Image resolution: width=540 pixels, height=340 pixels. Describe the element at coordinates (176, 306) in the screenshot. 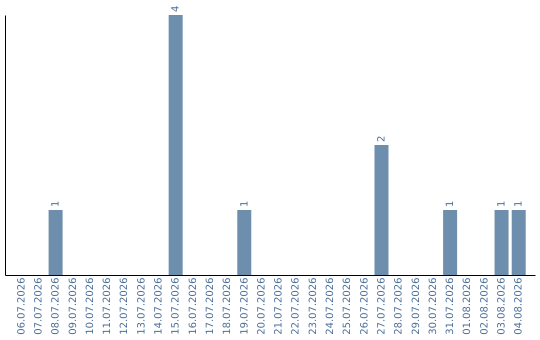

I see `x-tick-label: 15.07.2026` at that location.